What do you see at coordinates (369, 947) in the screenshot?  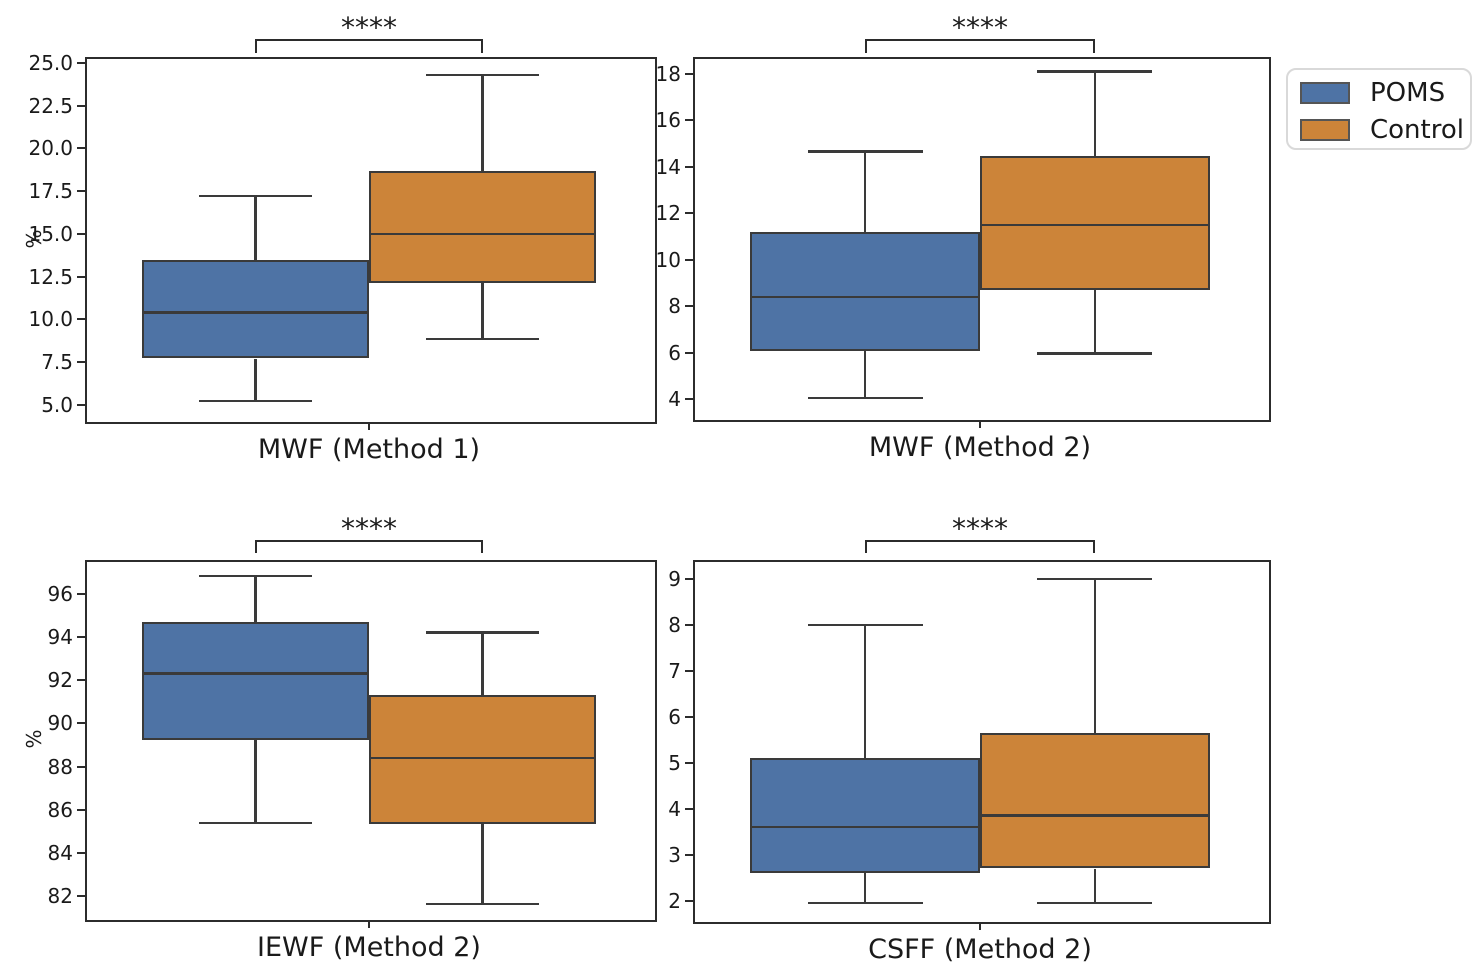 I see `x-axis-label-iewf-method-2: IEWF (Method 2)` at bounding box center [369, 947].